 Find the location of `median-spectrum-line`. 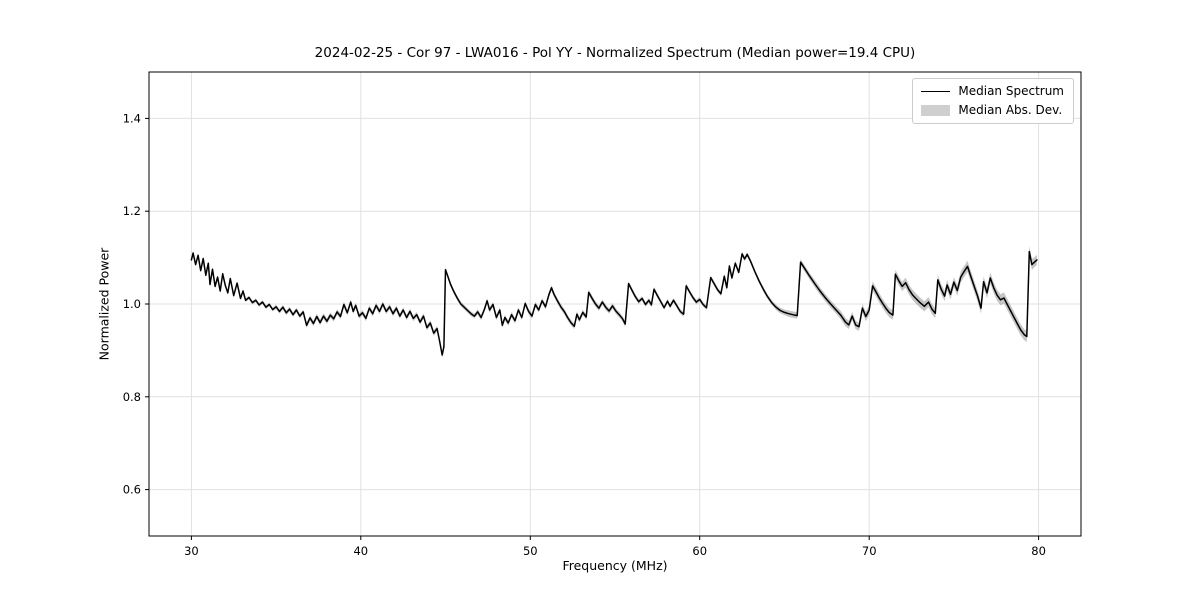

median-spectrum-line is located at coordinates (614, 303).